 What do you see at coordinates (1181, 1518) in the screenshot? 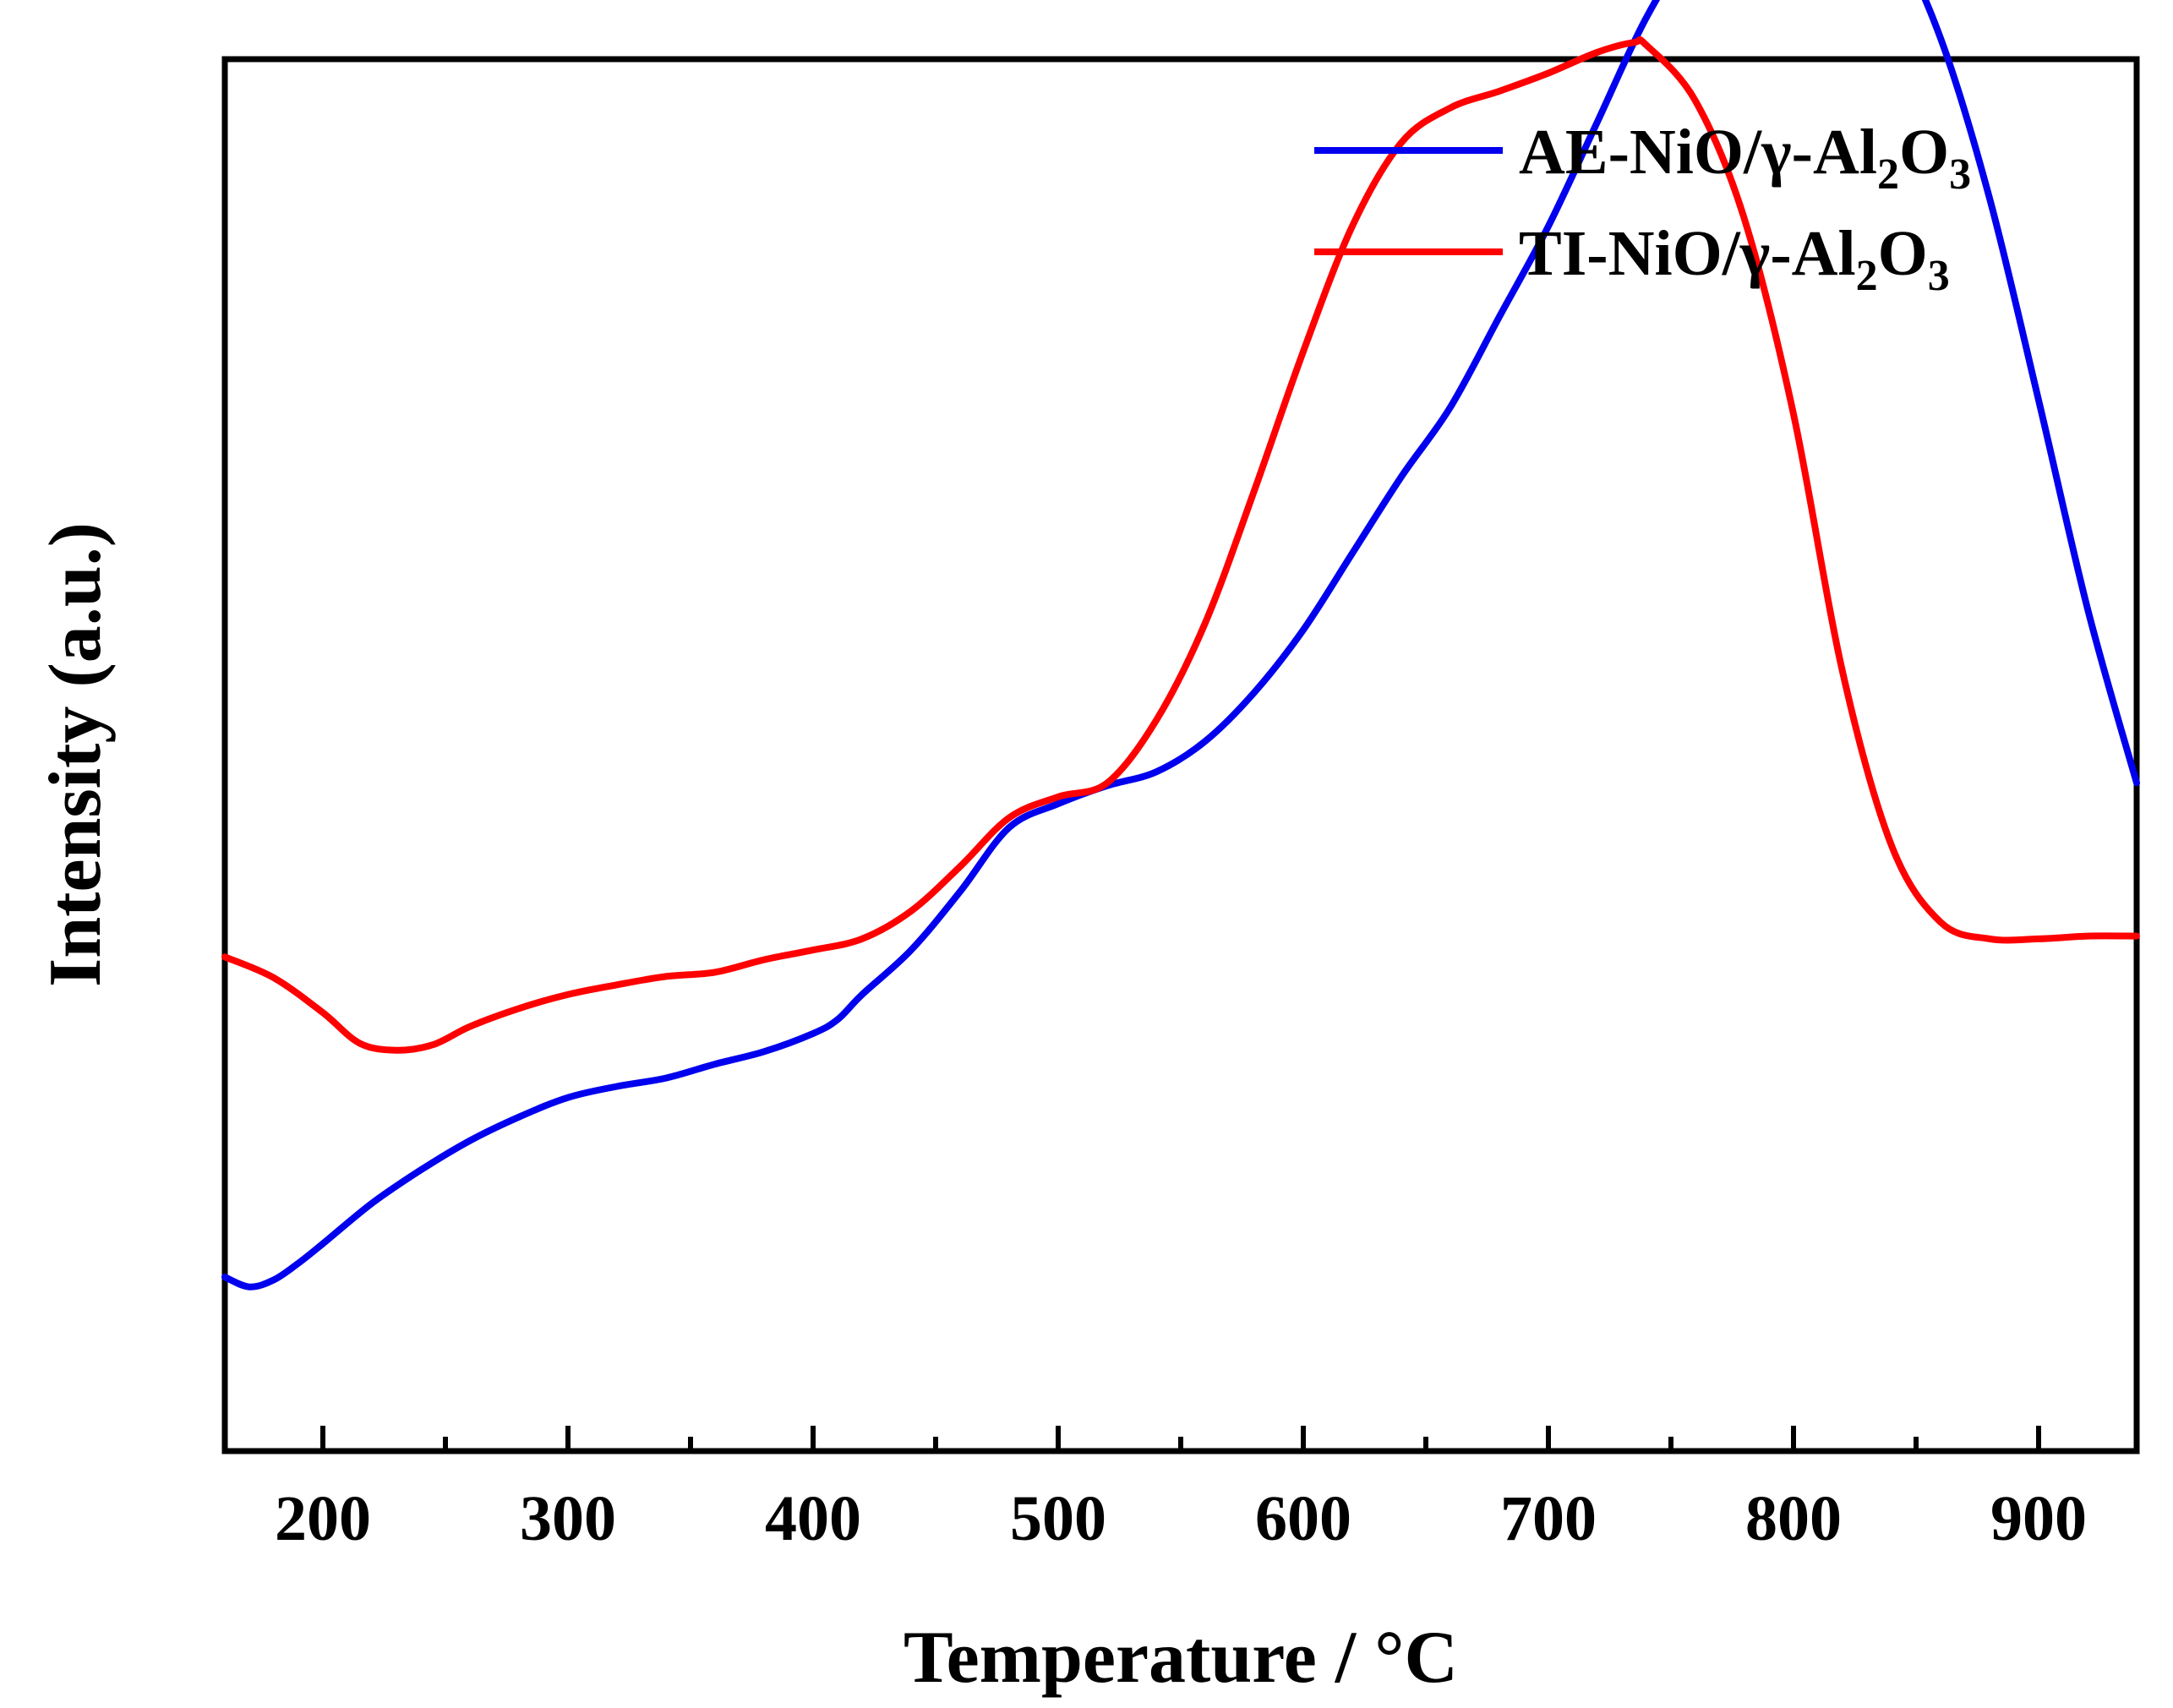
I see `x-axis-tick-labels: 200 300 400 500 600 700 800 900` at bounding box center [1181, 1518].